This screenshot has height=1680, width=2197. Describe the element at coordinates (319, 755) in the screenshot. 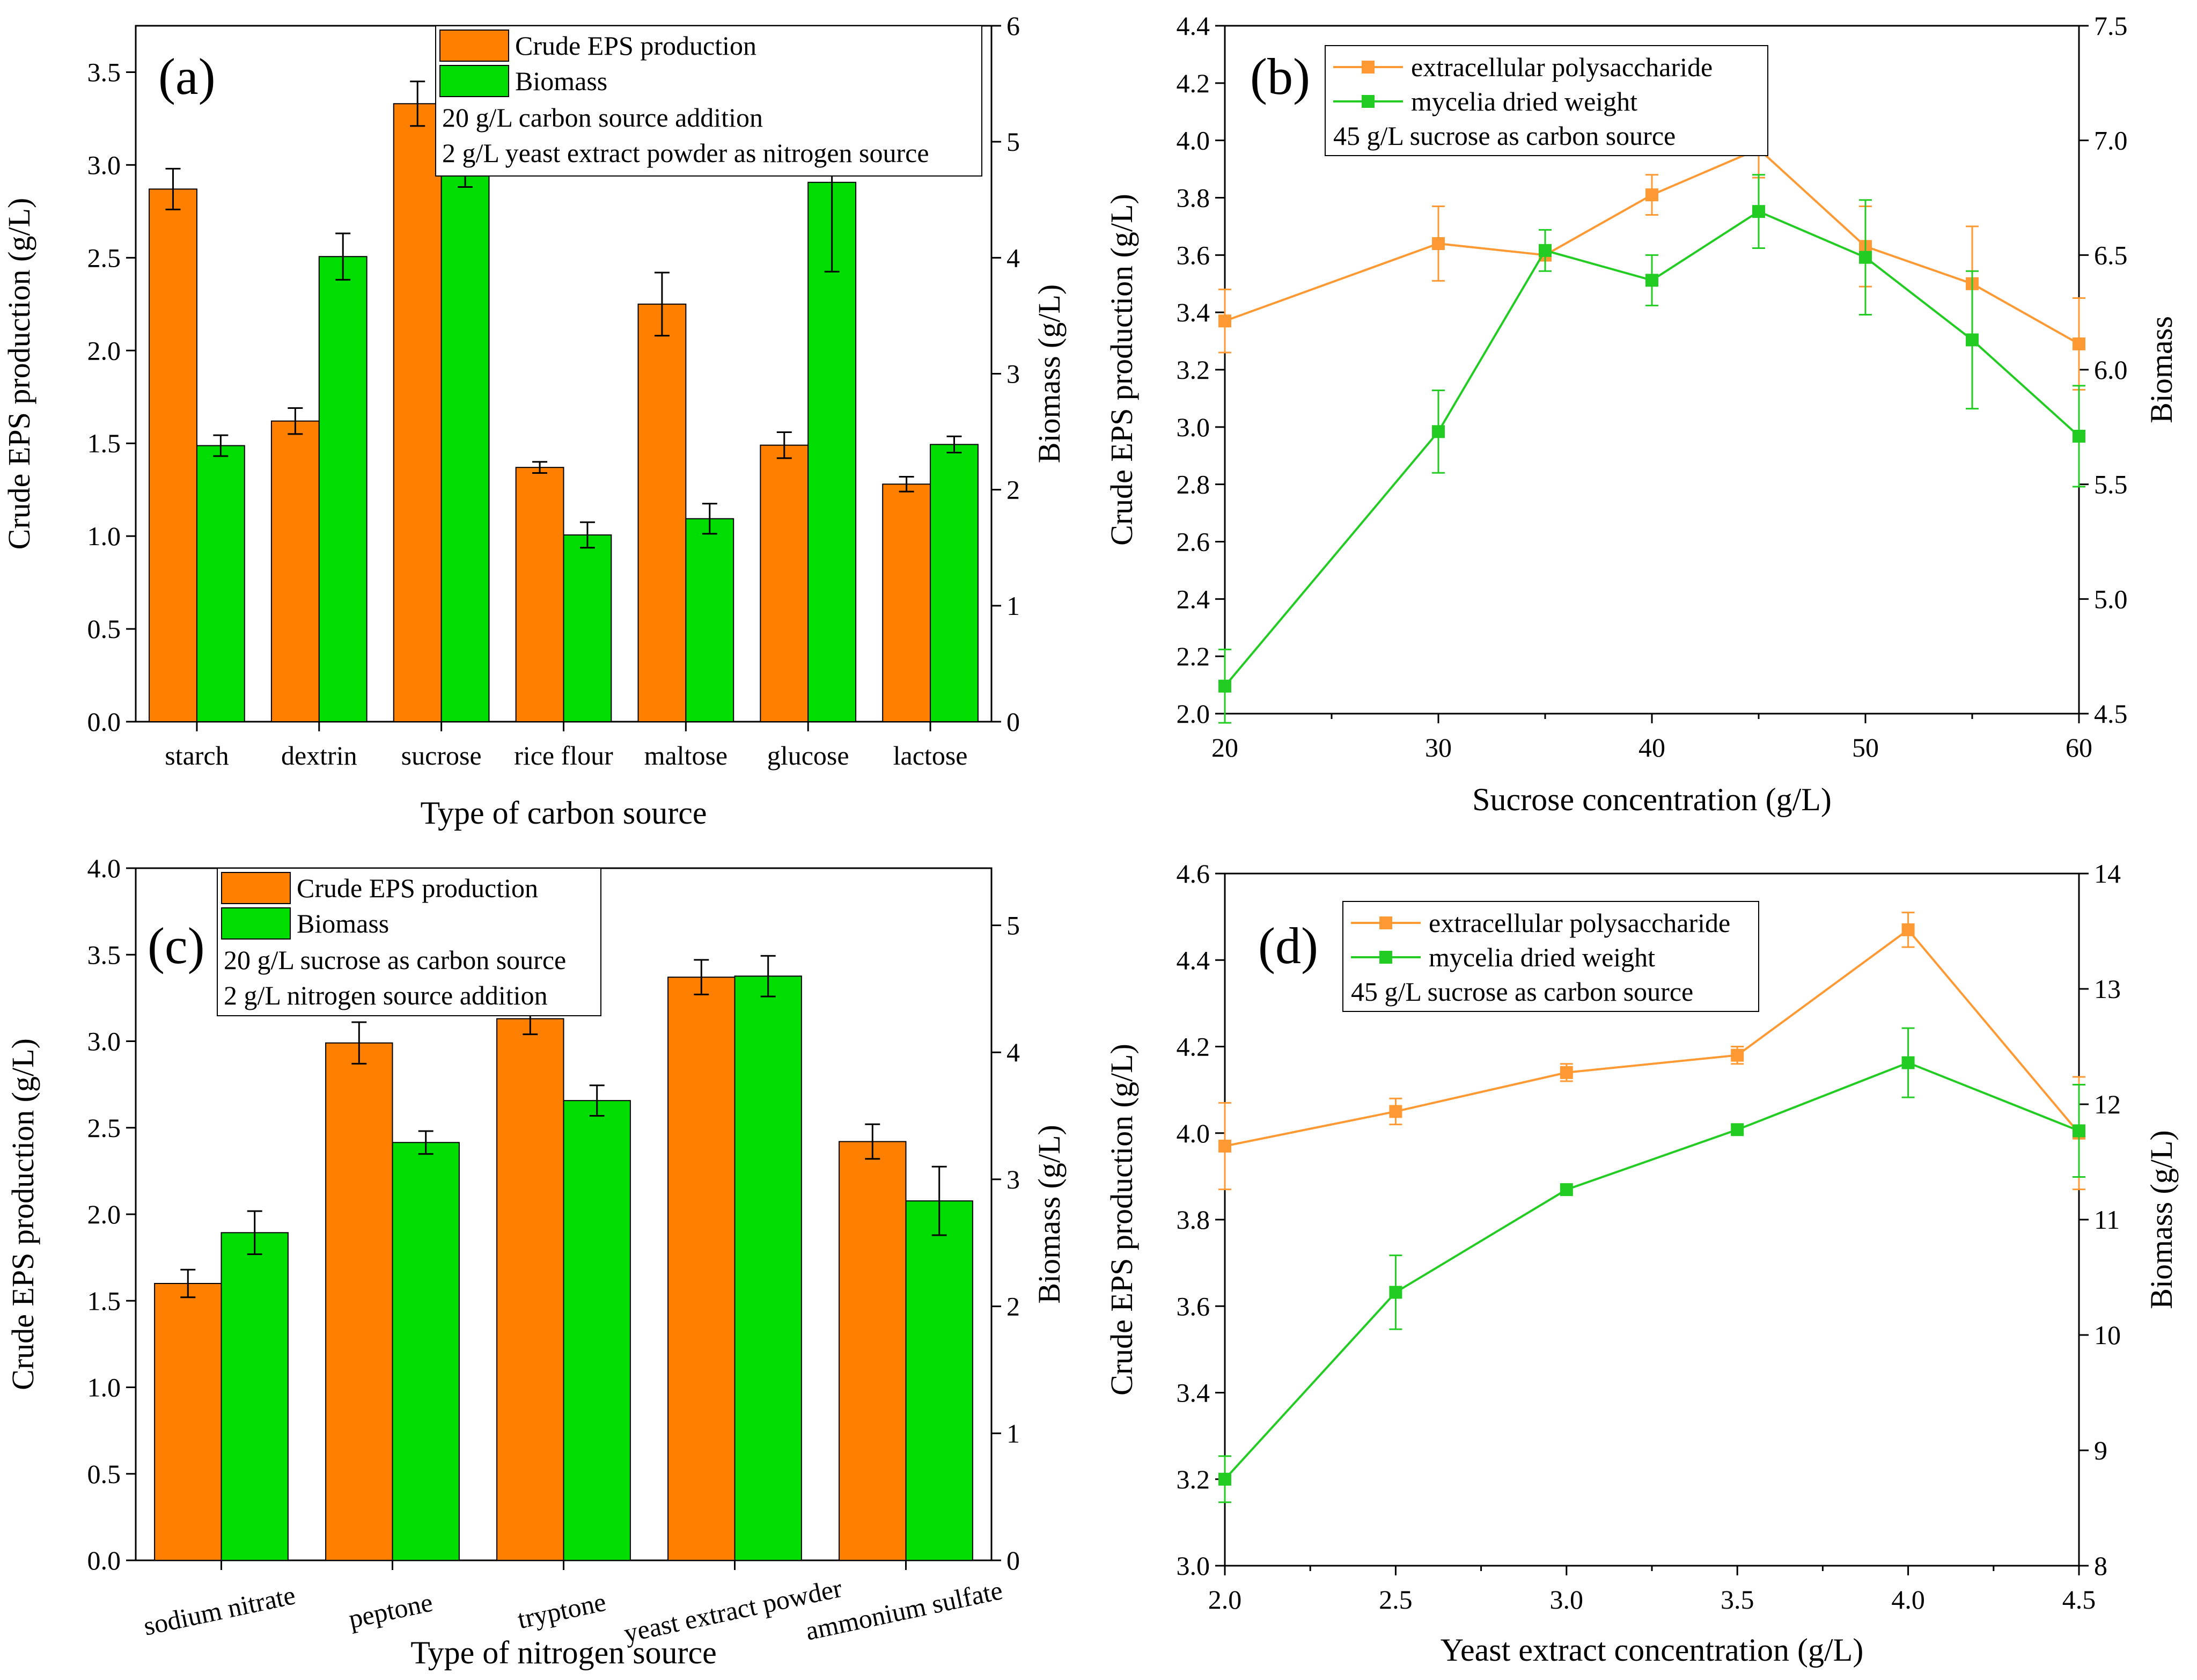

I see `x-category-label: dextrin` at that location.